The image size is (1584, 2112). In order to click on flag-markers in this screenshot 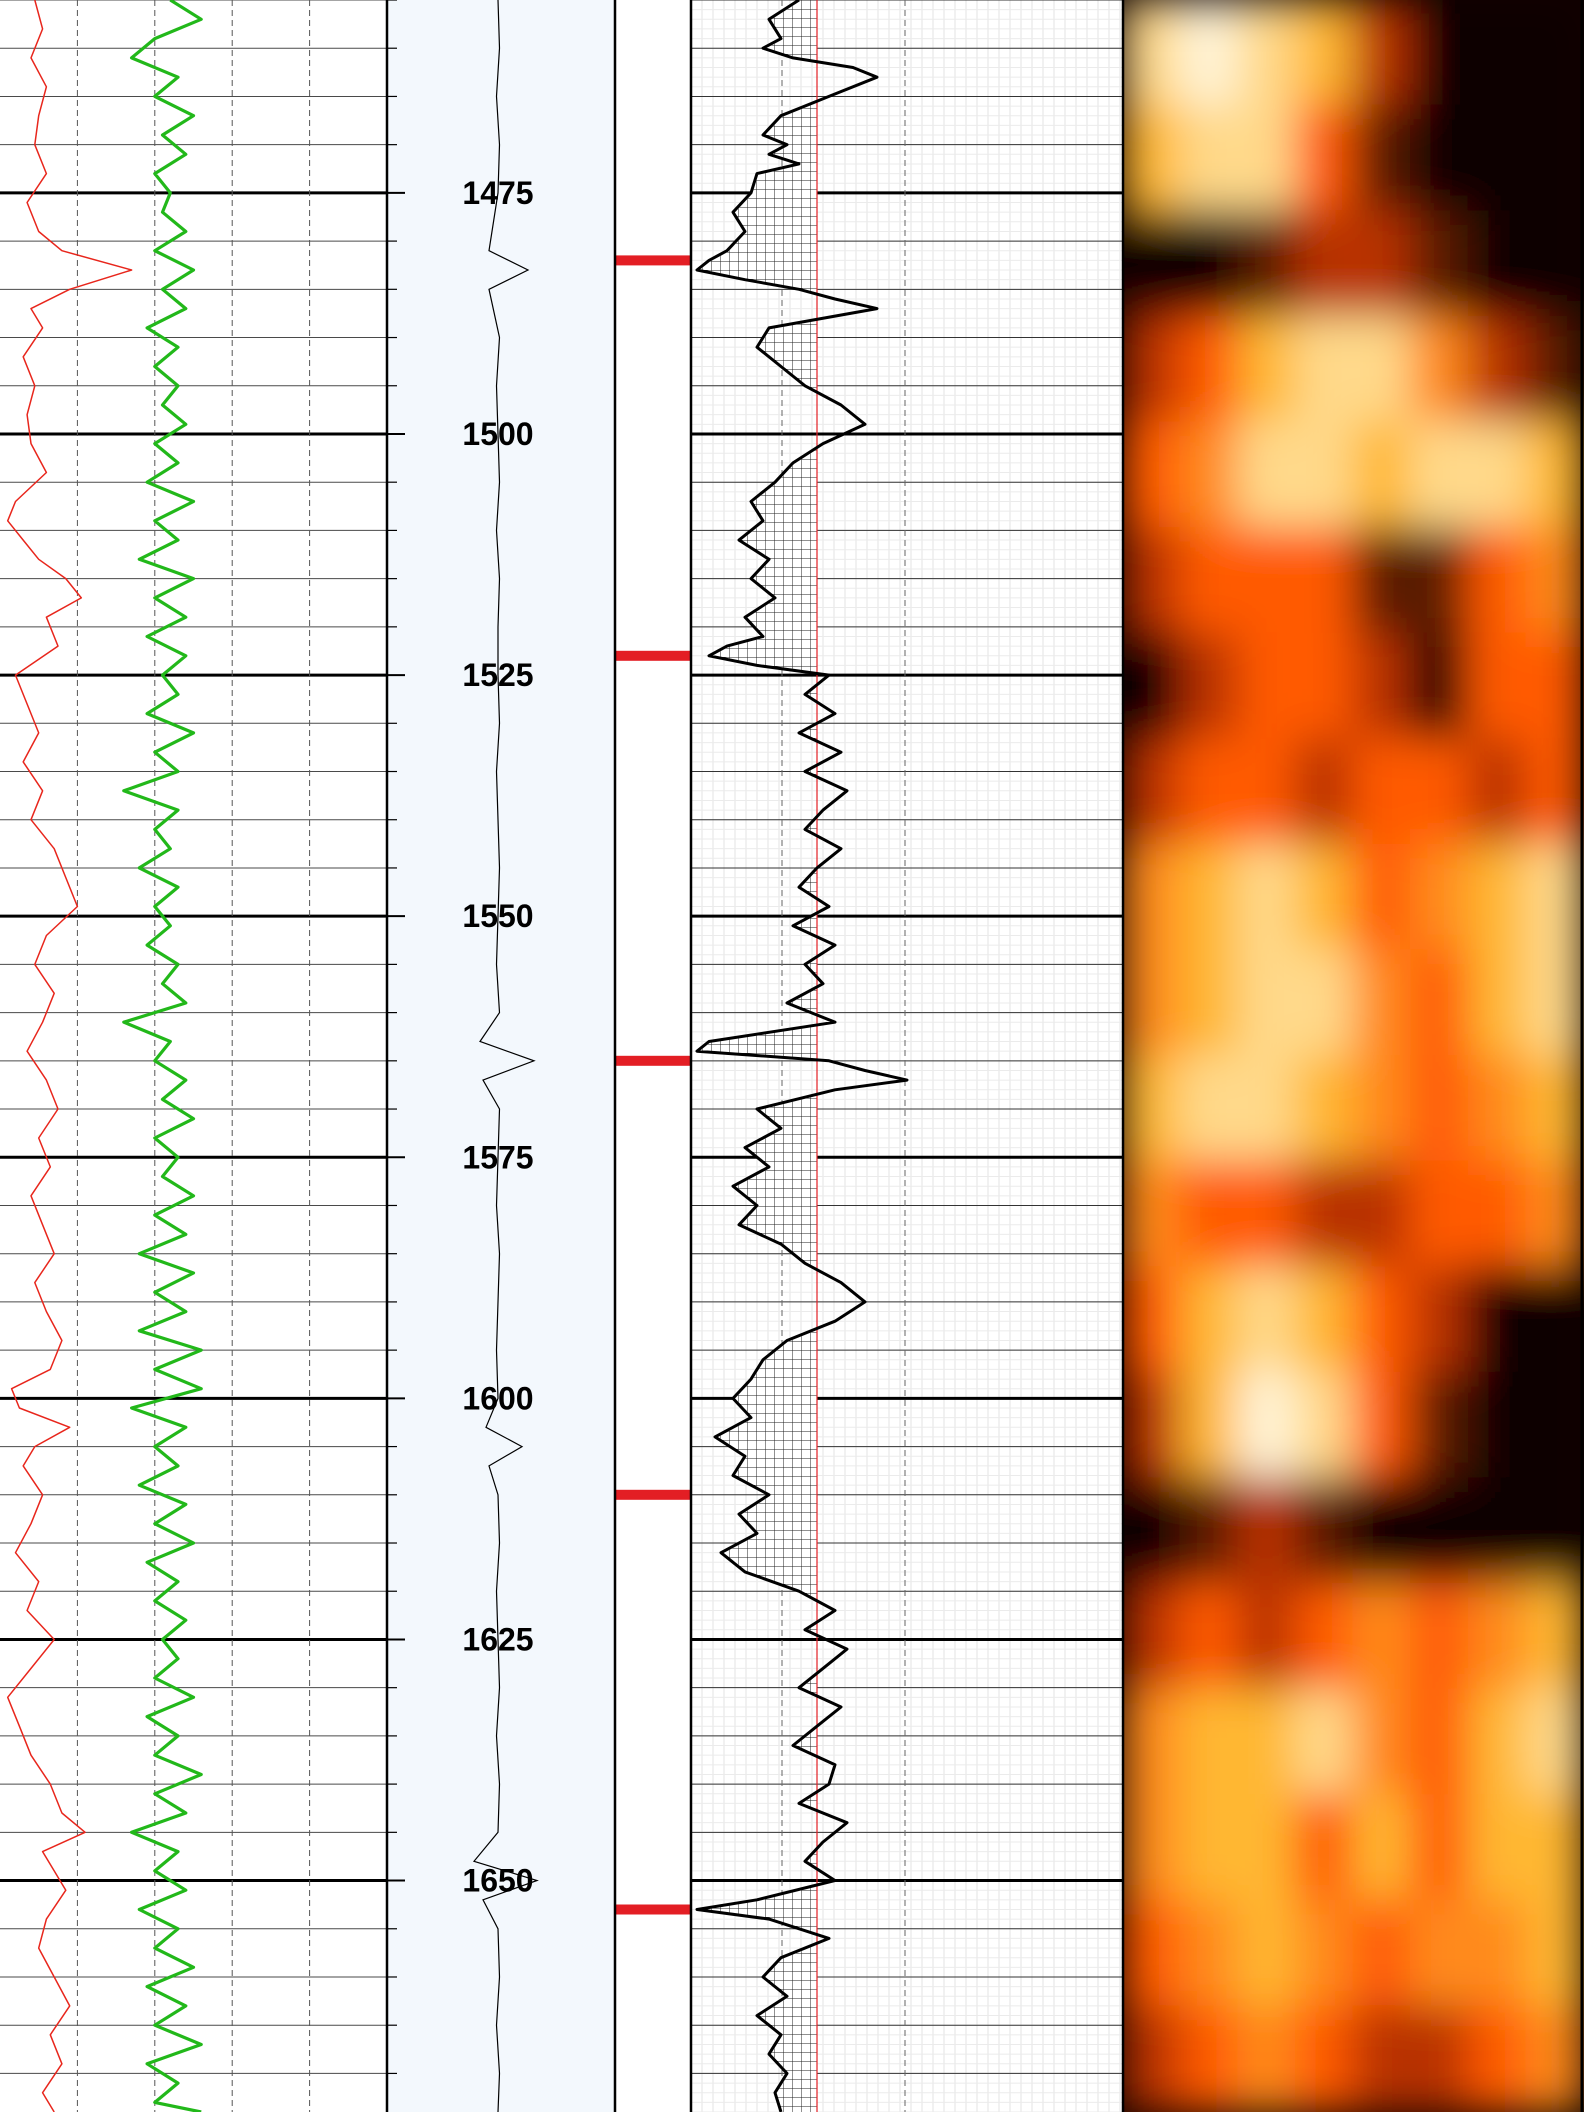, I will do `click(653, 1085)`.